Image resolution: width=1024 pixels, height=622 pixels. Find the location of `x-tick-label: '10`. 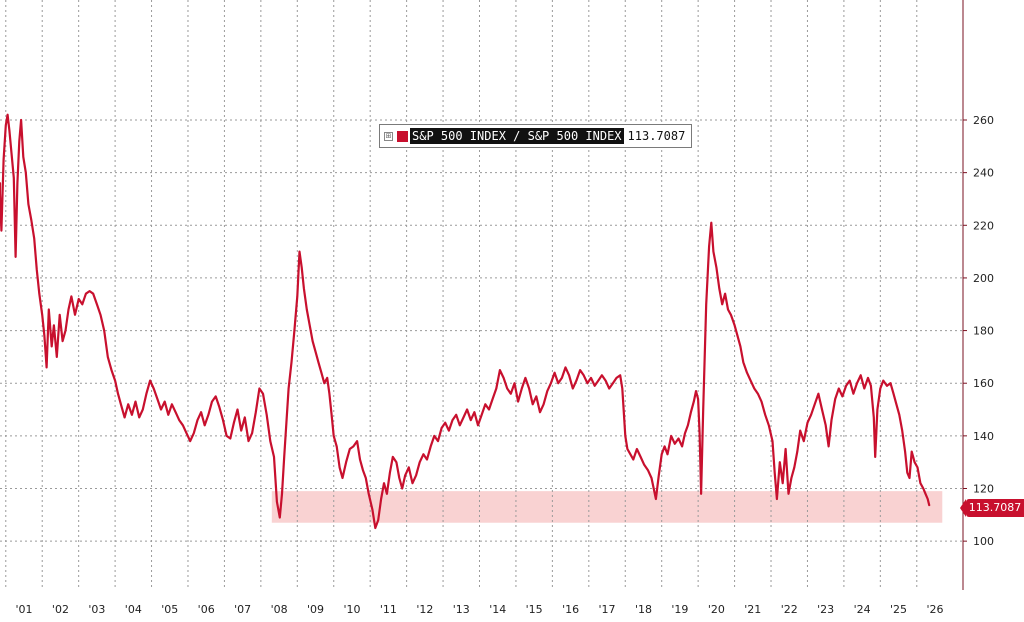

x-tick-label: '10 is located at coordinates (351, 609).